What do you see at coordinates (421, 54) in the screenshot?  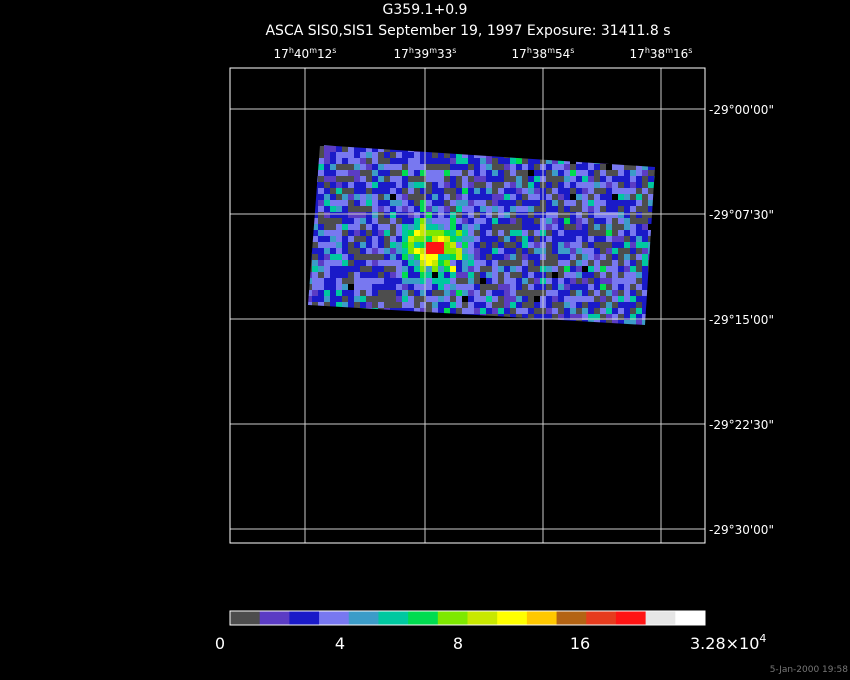 I see `ra-label-part: 39` at bounding box center [421, 54].